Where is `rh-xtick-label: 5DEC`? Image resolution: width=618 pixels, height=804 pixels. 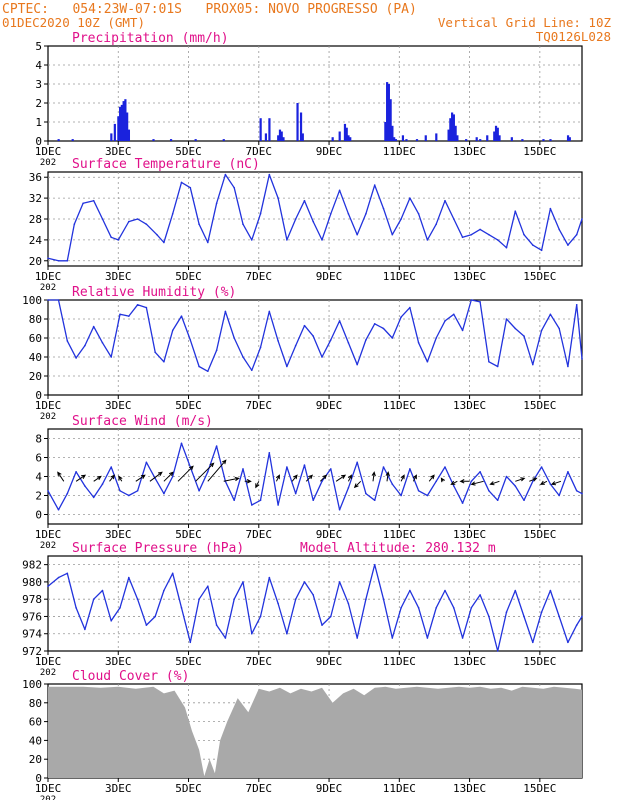
rh-xtick-label: 5DEC is located at coordinates (188, 405).